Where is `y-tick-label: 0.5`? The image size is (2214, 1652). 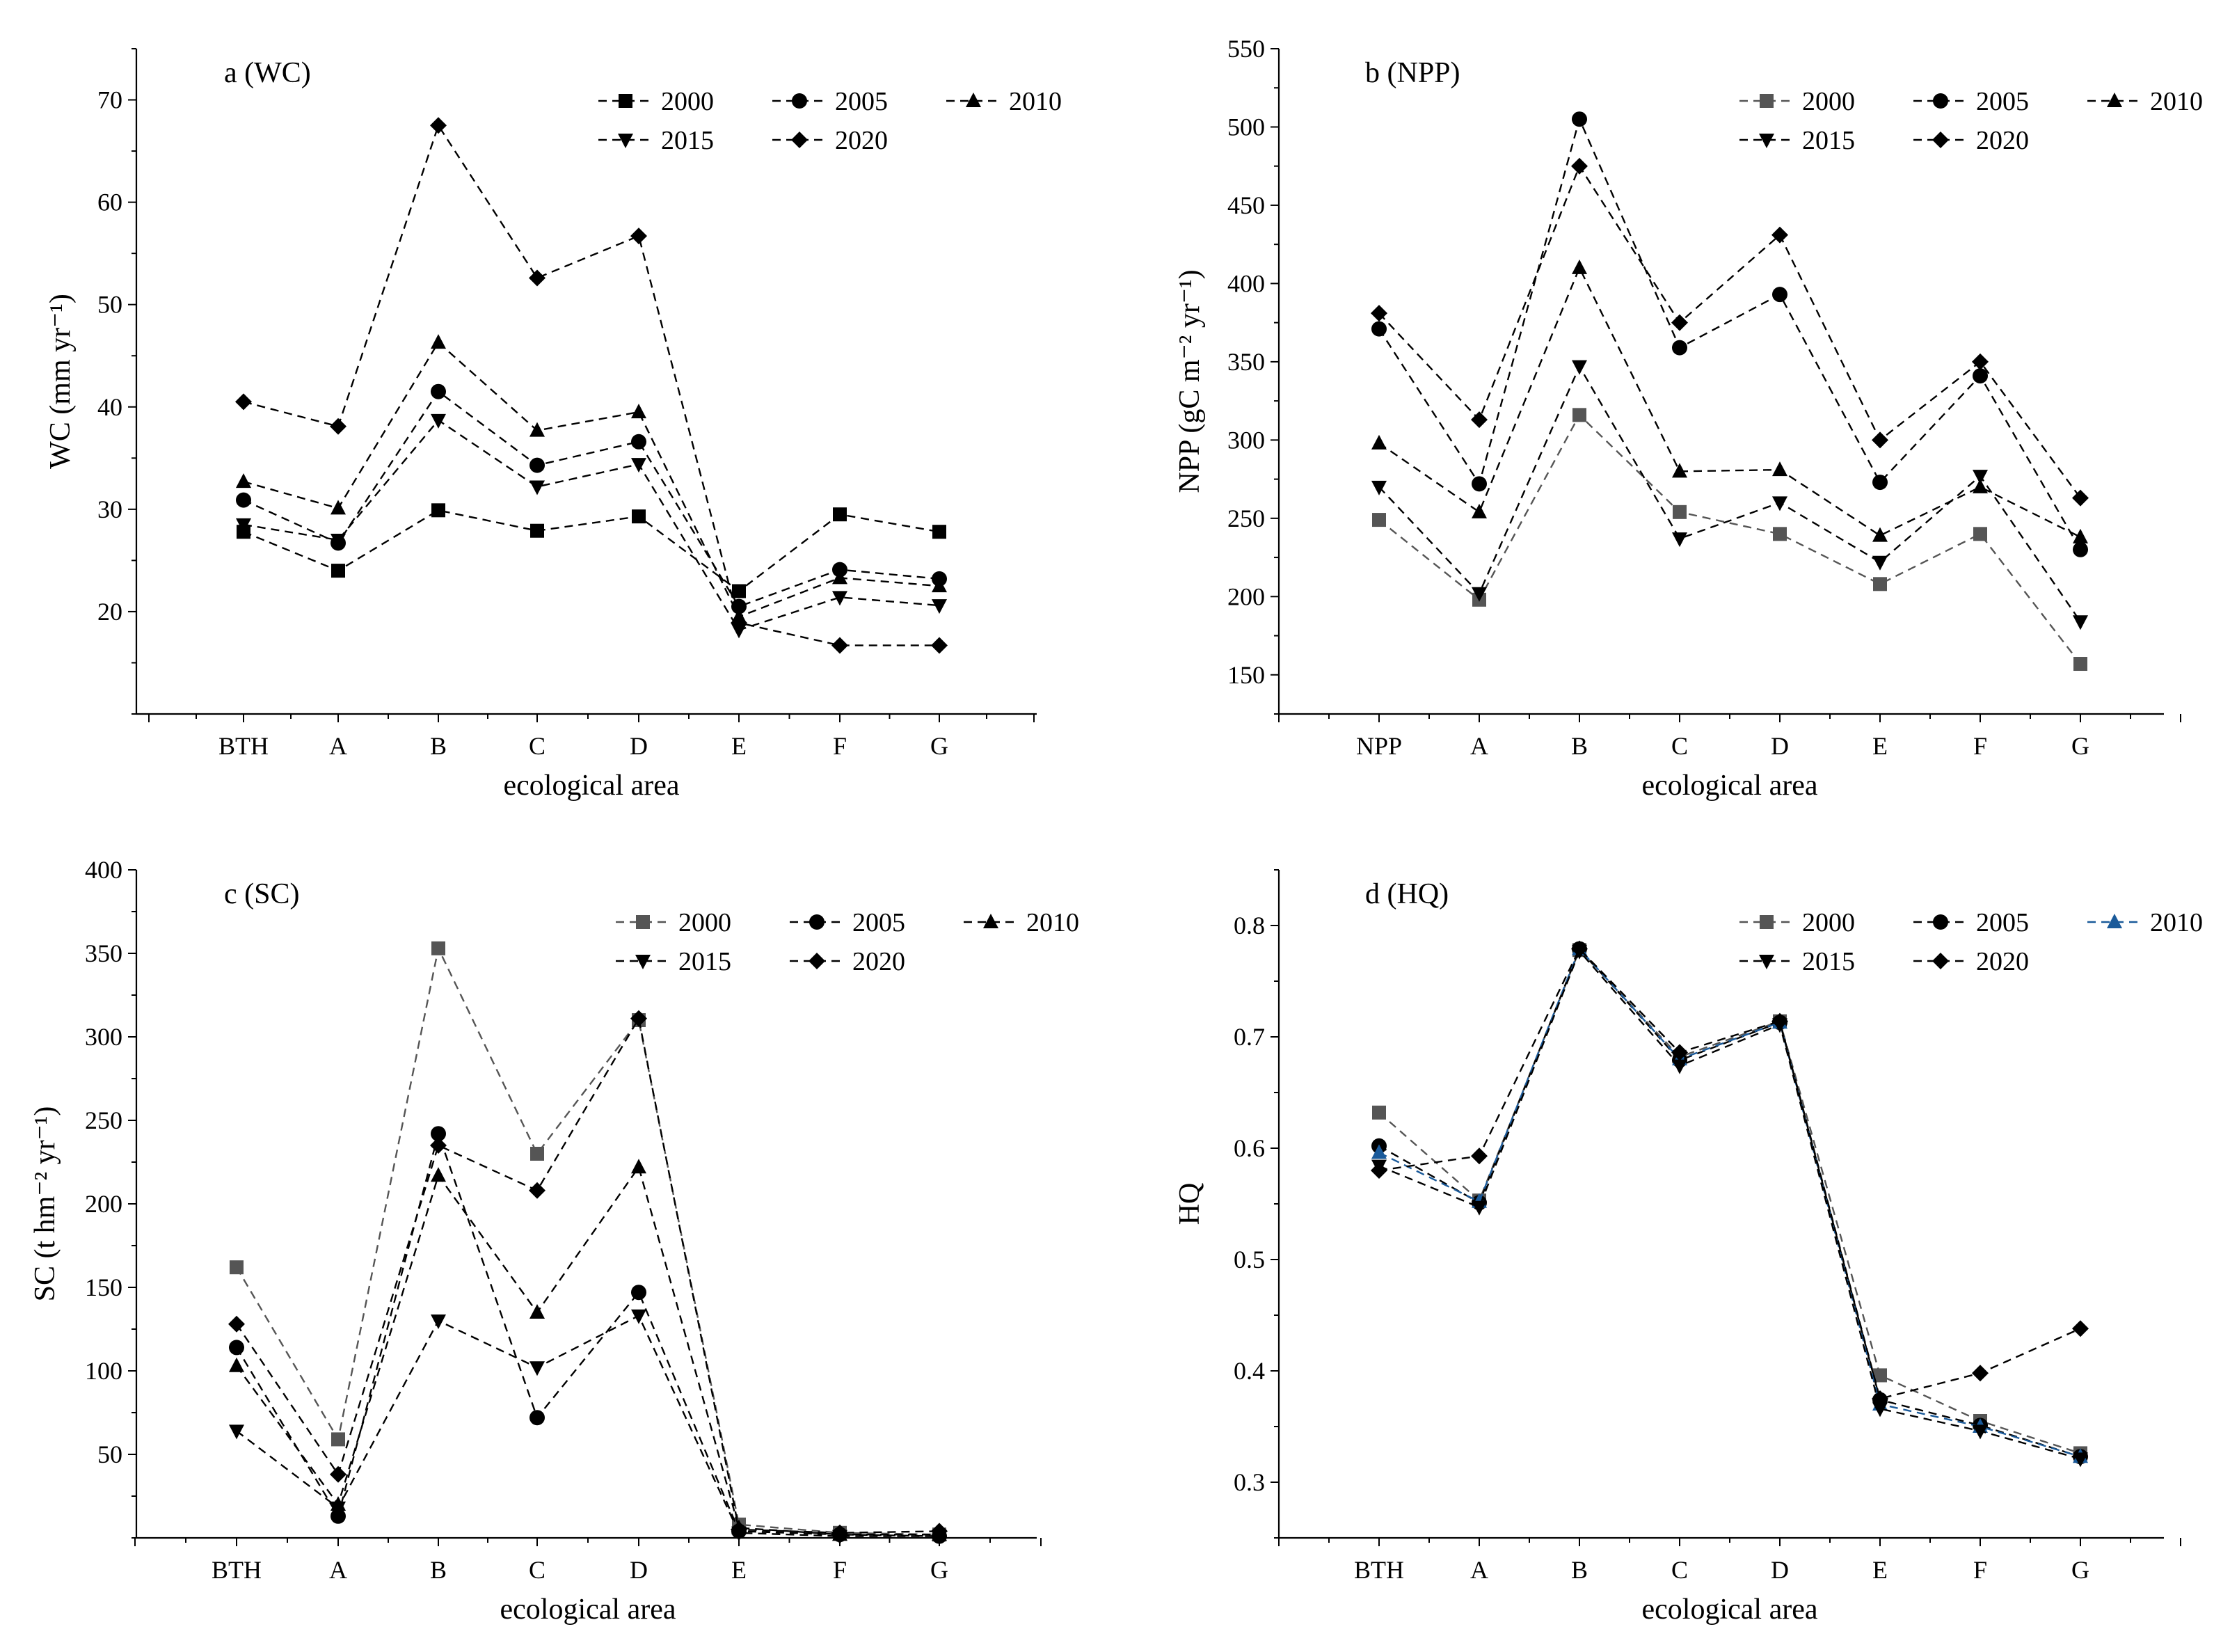
y-tick-label: 0.5 is located at coordinates (1249, 1259).